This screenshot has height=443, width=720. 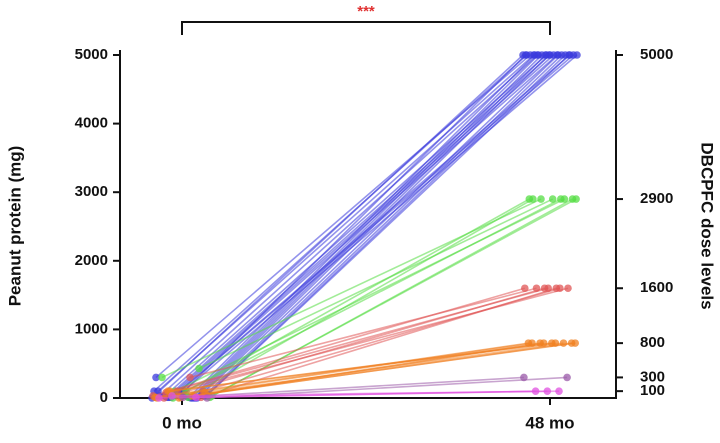 What do you see at coordinates (91, 54) in the screenshot?
I see `y-tick-label: 5000` at bounding box center [91, 54].